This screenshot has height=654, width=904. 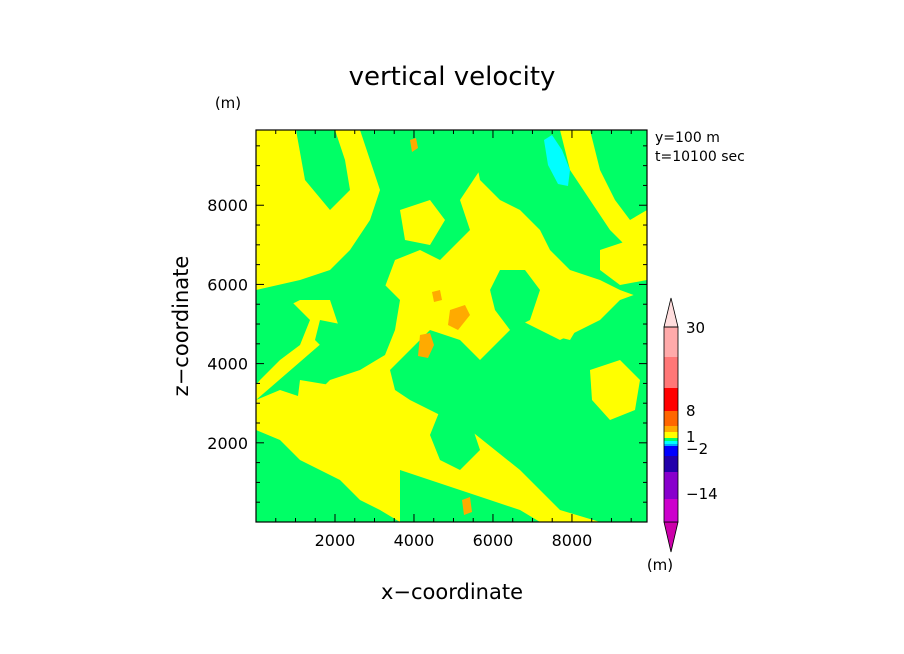 What do you see at coordinates (671, 312) in the screenshot?
I see `colorbar-upper-extension` at bounding box center [671, 312].